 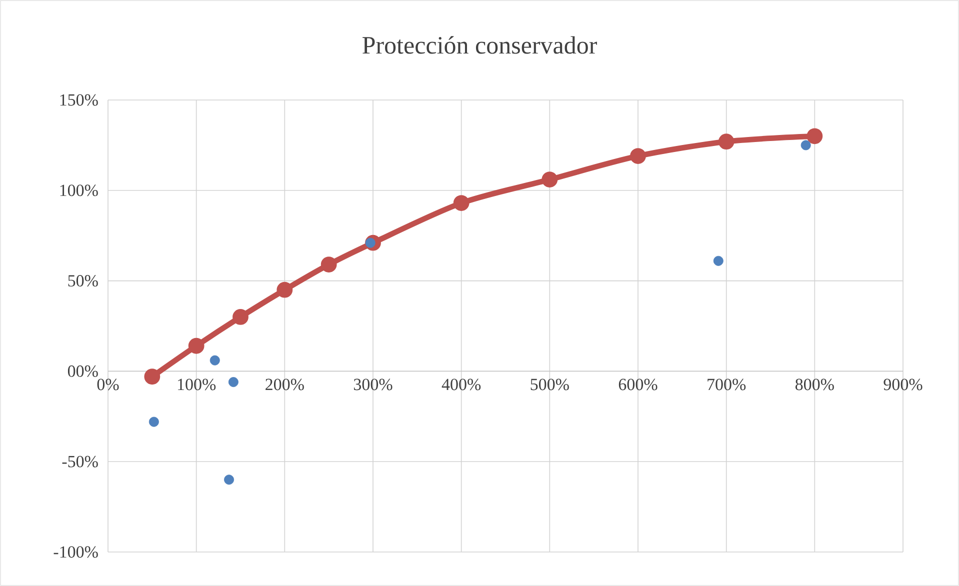 What do you see at coordinates (727, 384) in the screenshot?
I see `x-tick-label: 700%` at bounding box center [727, 384].